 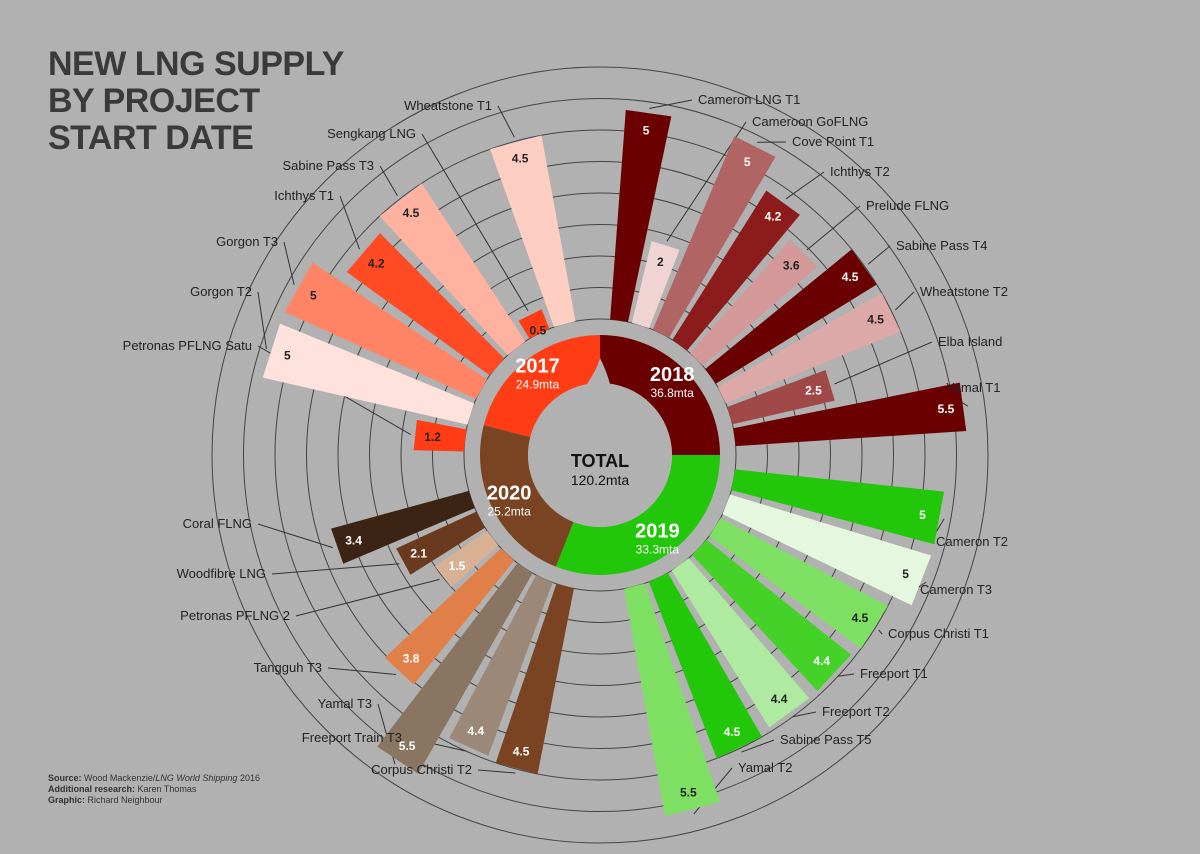 I want to click on bar-ichthys-t2, so click(x=736, y=270).